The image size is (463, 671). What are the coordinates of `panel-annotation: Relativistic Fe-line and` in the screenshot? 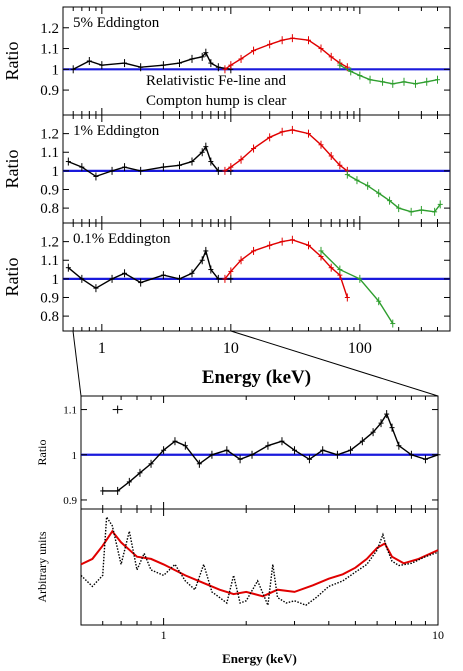 It's located at (216, 81).